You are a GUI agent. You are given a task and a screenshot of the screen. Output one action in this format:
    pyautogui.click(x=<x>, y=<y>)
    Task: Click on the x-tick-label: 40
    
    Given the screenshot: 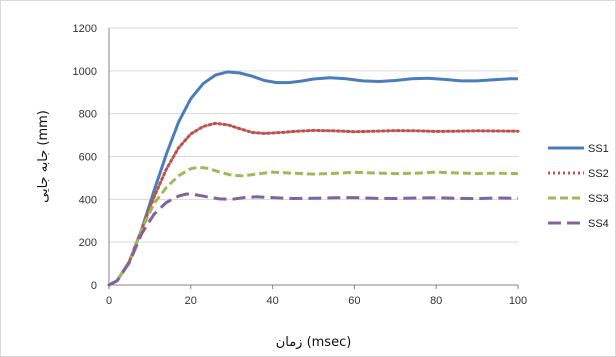 What is the action you would take?
    pyautogui.click(x=272, y=301)
    